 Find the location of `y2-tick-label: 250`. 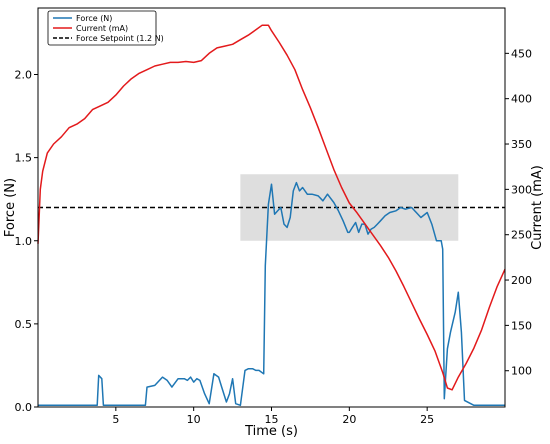

y2-tick-label: 250 is located at coordinates (521, 235).